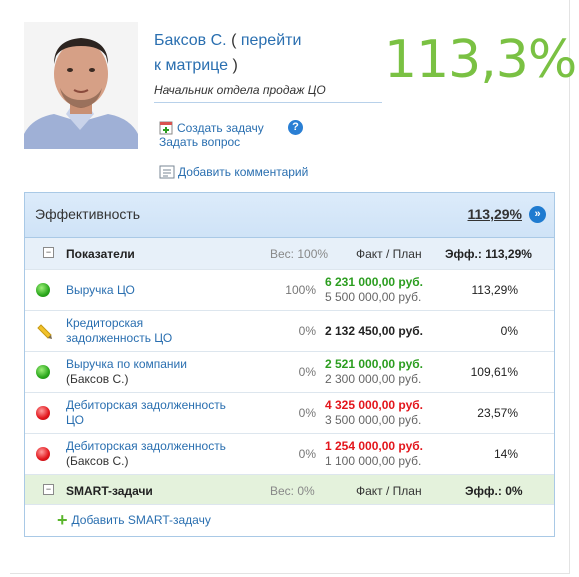 This screenshot has height=577, width=579. Describe the element at coordinates (119, 338) in the screenshot. I see `indicator-name-line2: задолженность ЦО` at that location.